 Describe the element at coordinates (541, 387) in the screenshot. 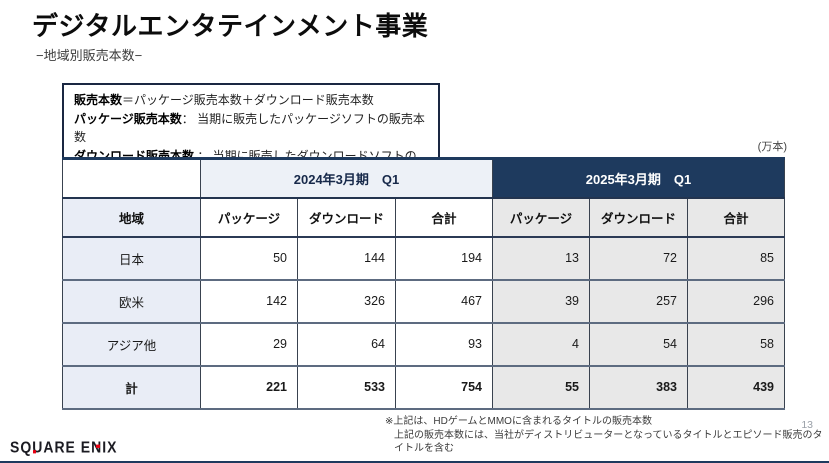

I see `value-cell: 55` at that location.